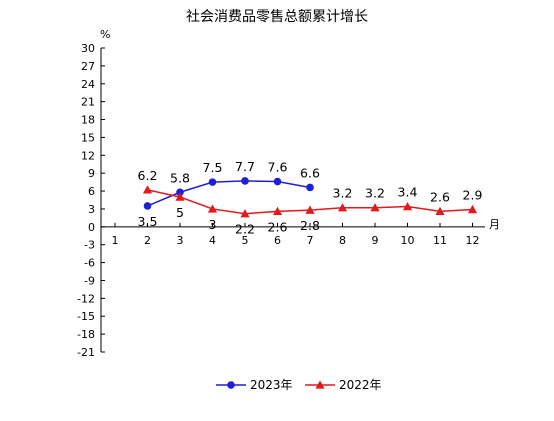  What do you see at coordinates (245, 229) in the screenshot?
I see `data-label: 2.2` at bounding box center [245, 229].